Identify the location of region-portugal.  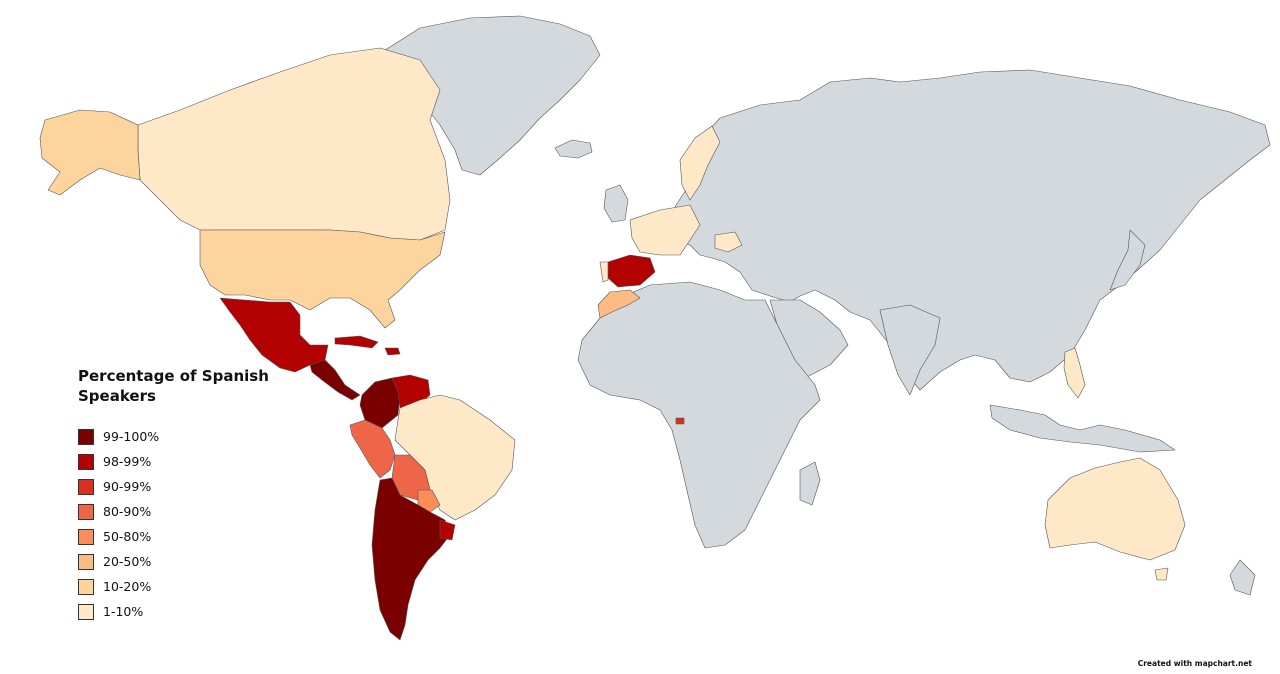
(604, 272).